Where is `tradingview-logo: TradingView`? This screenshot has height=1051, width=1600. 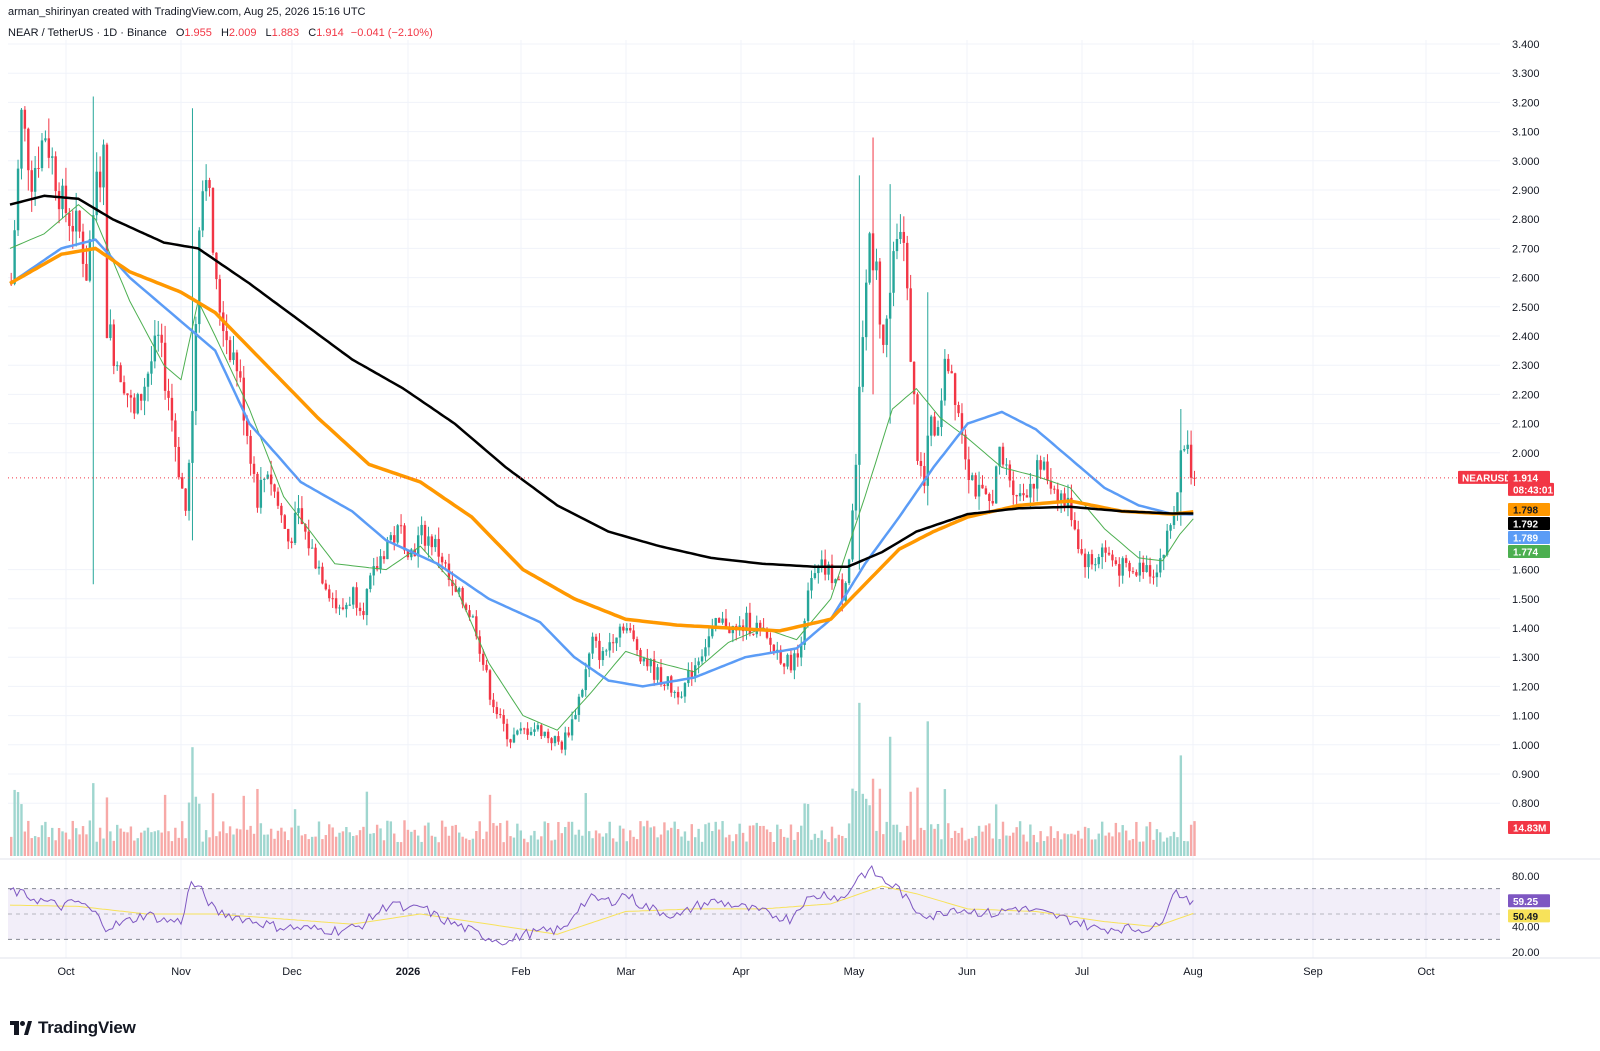 tradingview-logo: TradingView is located at coordinates (73, 1028).